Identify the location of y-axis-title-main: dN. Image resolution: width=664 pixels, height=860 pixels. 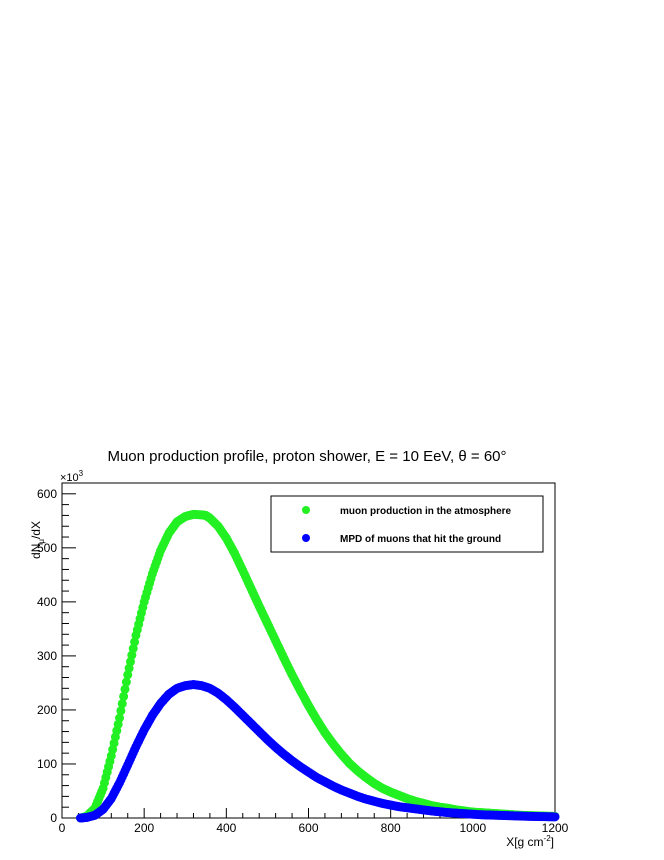
(36, 551).